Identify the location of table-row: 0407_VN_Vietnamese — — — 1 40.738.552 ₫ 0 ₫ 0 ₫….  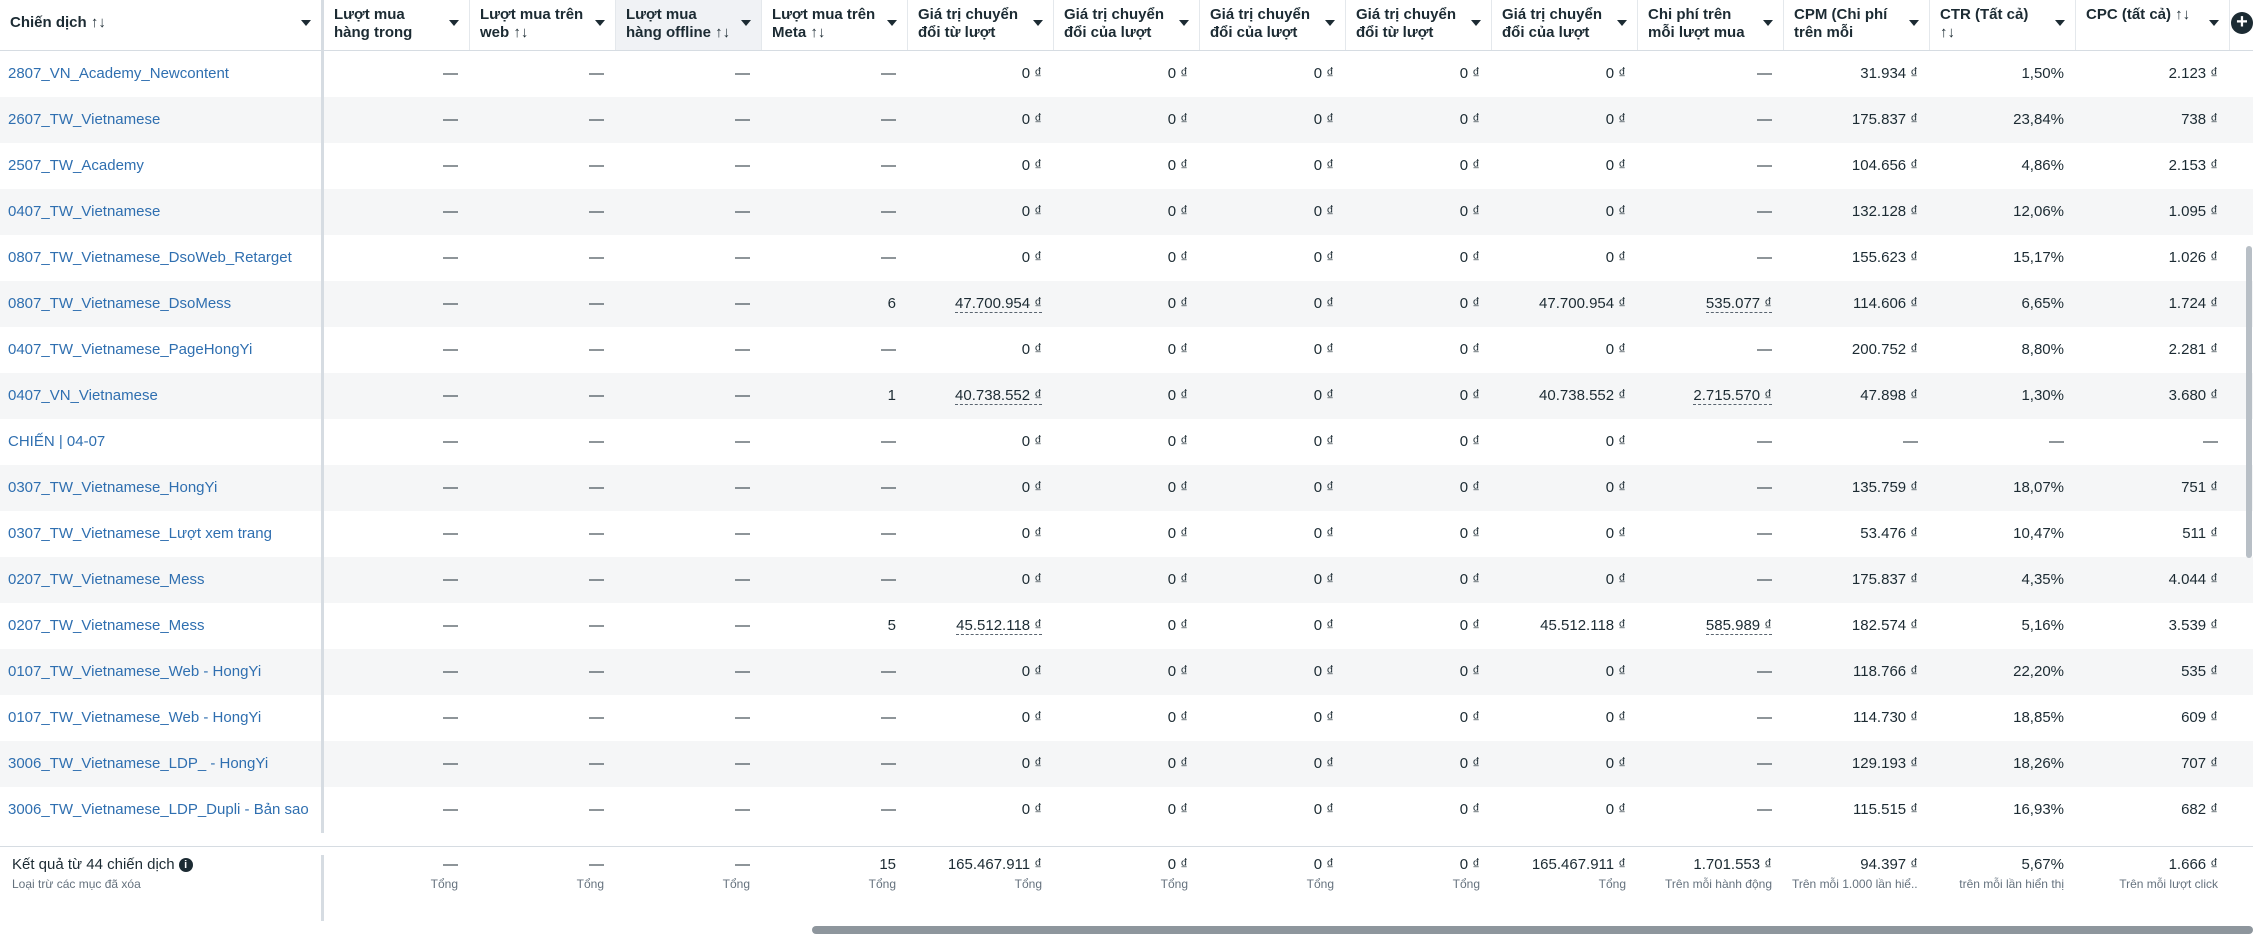
(1126, 396).